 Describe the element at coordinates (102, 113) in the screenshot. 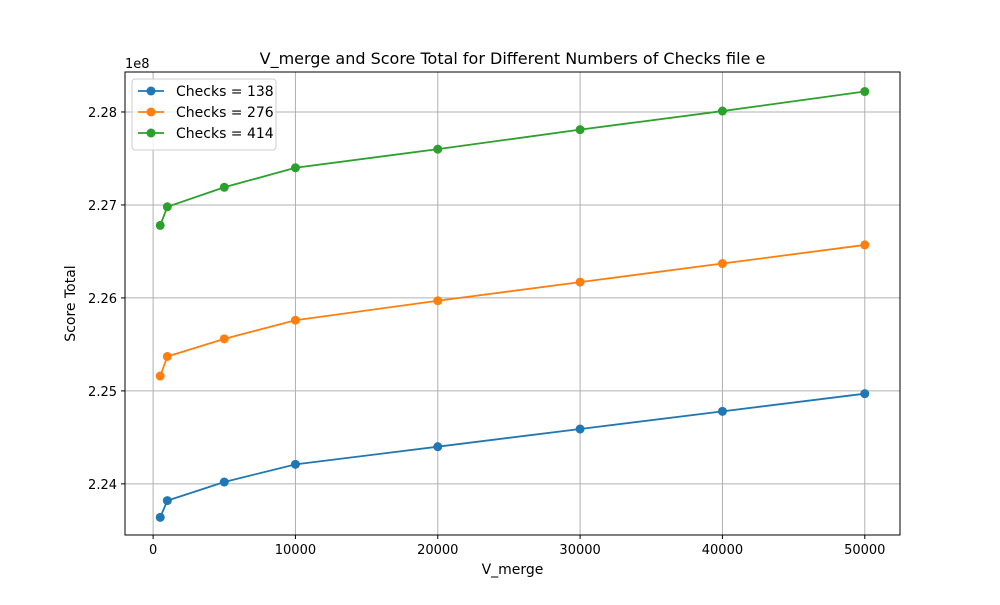

I see `y-tick-label: 2.28` at that location.